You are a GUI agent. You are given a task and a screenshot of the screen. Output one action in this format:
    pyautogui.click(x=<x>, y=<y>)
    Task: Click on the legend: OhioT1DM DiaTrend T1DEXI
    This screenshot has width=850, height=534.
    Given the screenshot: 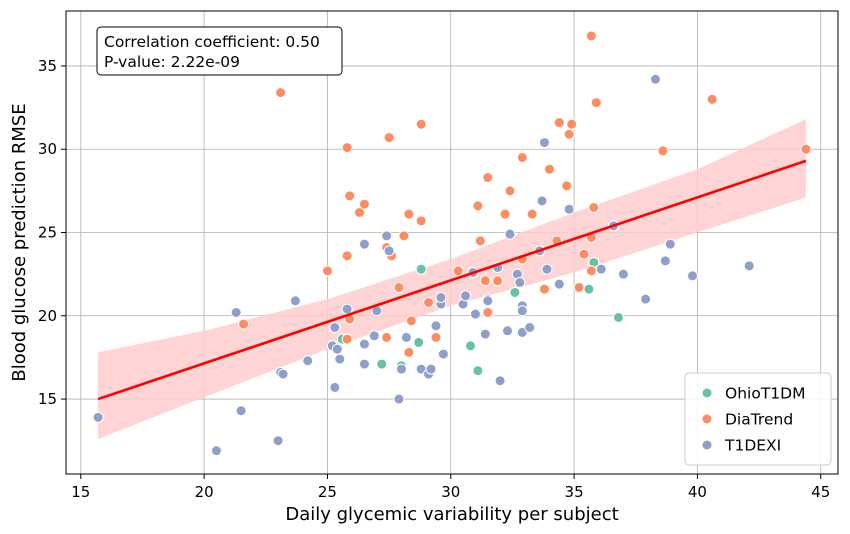 What is the action you would take?
    pyautogui.click(x=758, y=419)
    